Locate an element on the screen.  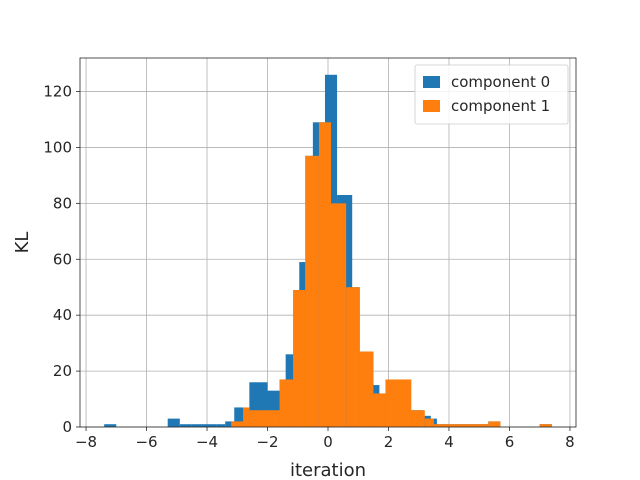
x-tick-label: 0 is located at coordinates (328, 442).